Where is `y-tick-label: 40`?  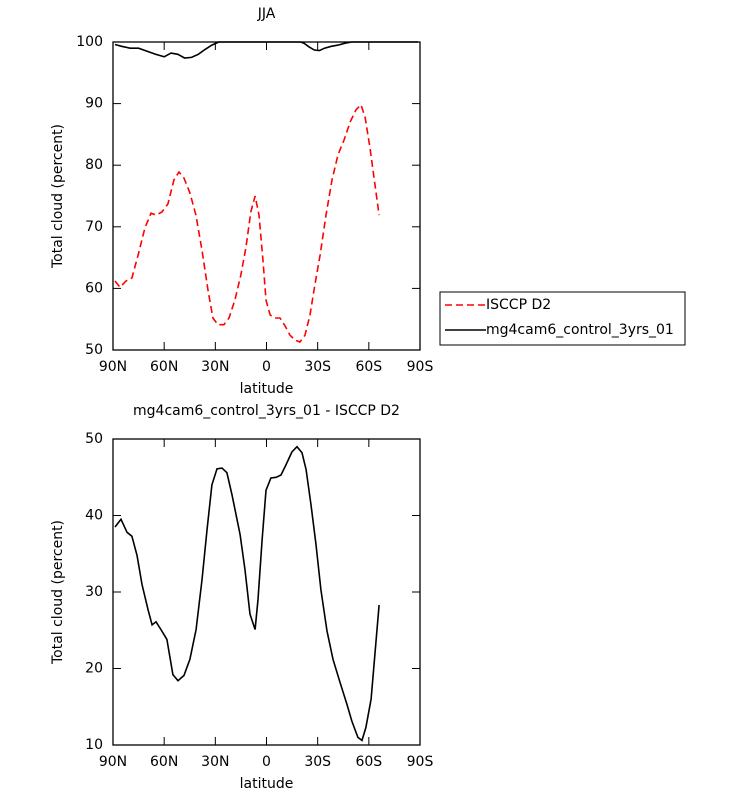 y-tick-label: 40 is located at coordinates (94, 516).